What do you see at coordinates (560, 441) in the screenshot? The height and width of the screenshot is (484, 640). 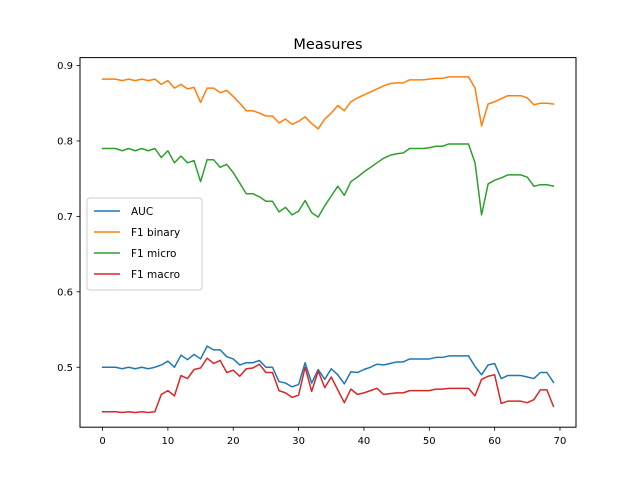 I see `x-tick-label: 70` at bounding box center [560, 441].